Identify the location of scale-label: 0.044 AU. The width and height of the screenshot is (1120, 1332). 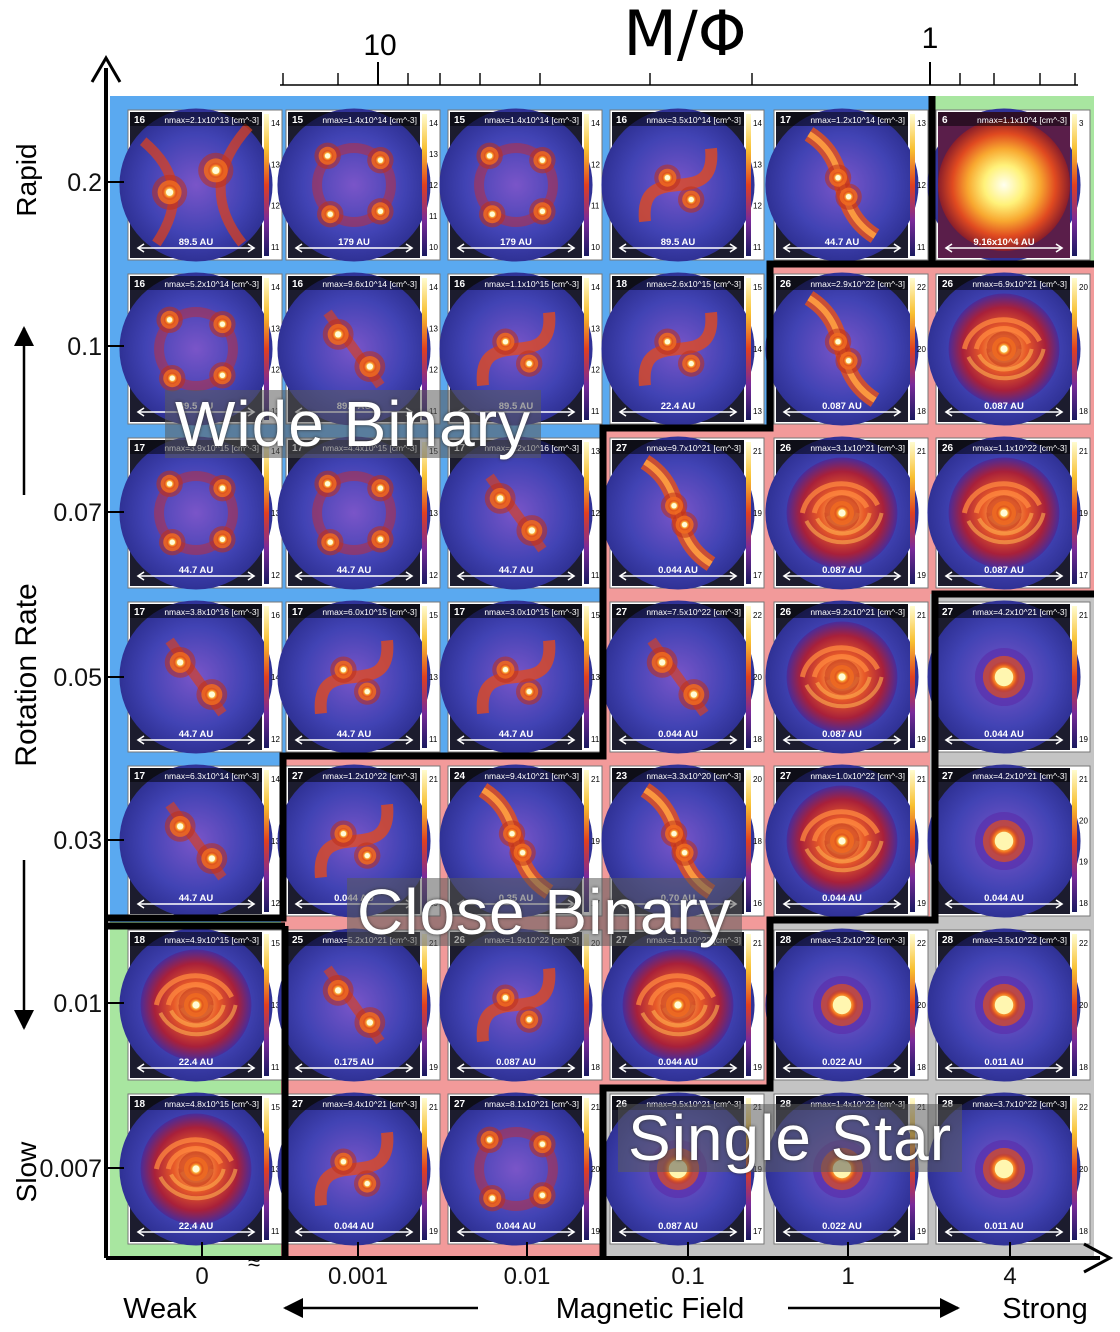
(516, 1226).